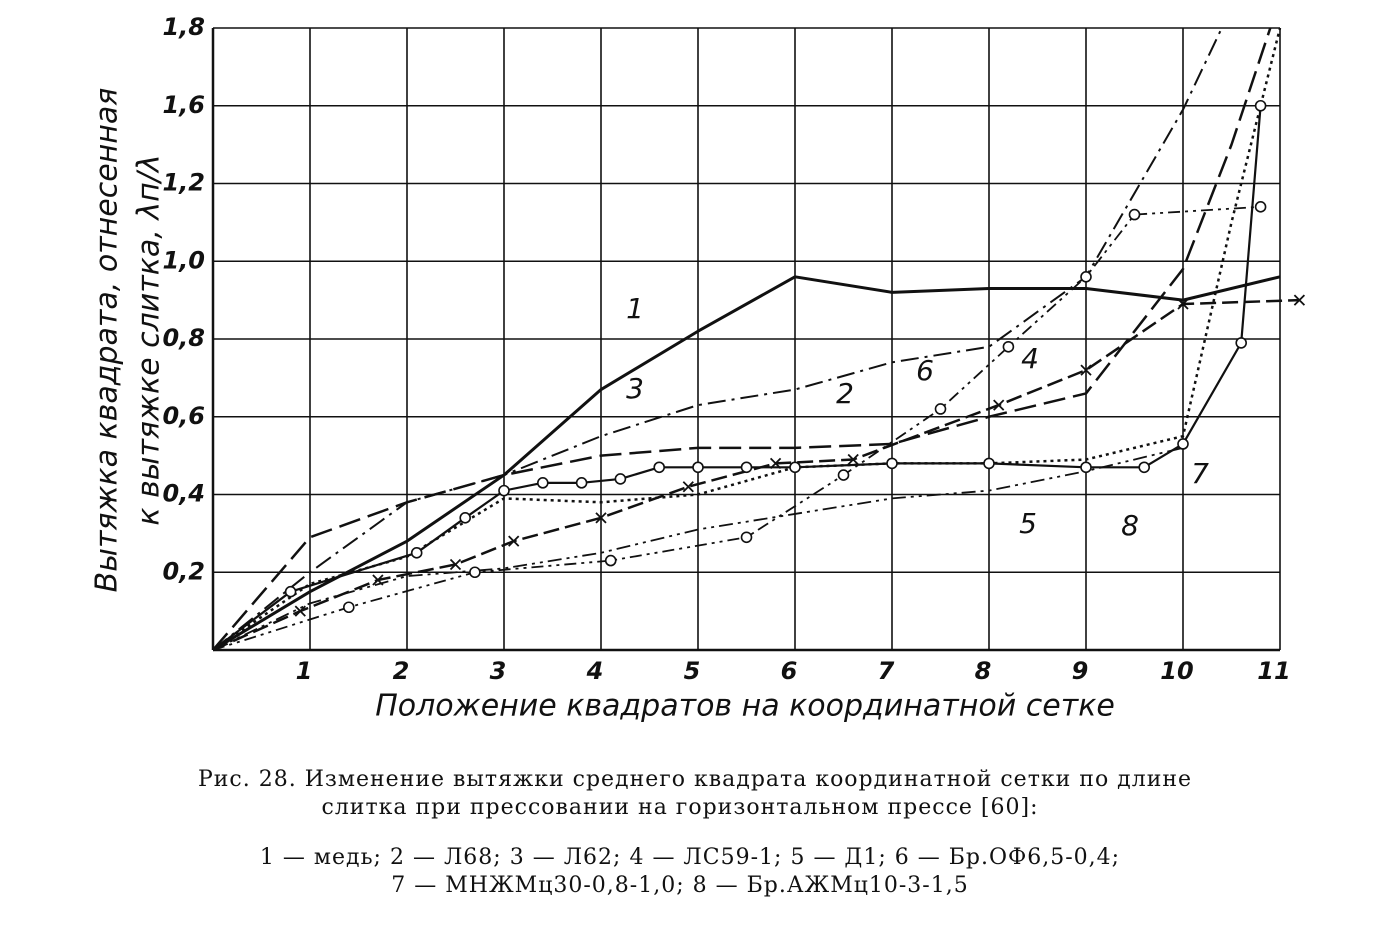 The width and height of the screenshot is (1375, 925). I want to click on x-tick-label: 6, so click(789, 671).